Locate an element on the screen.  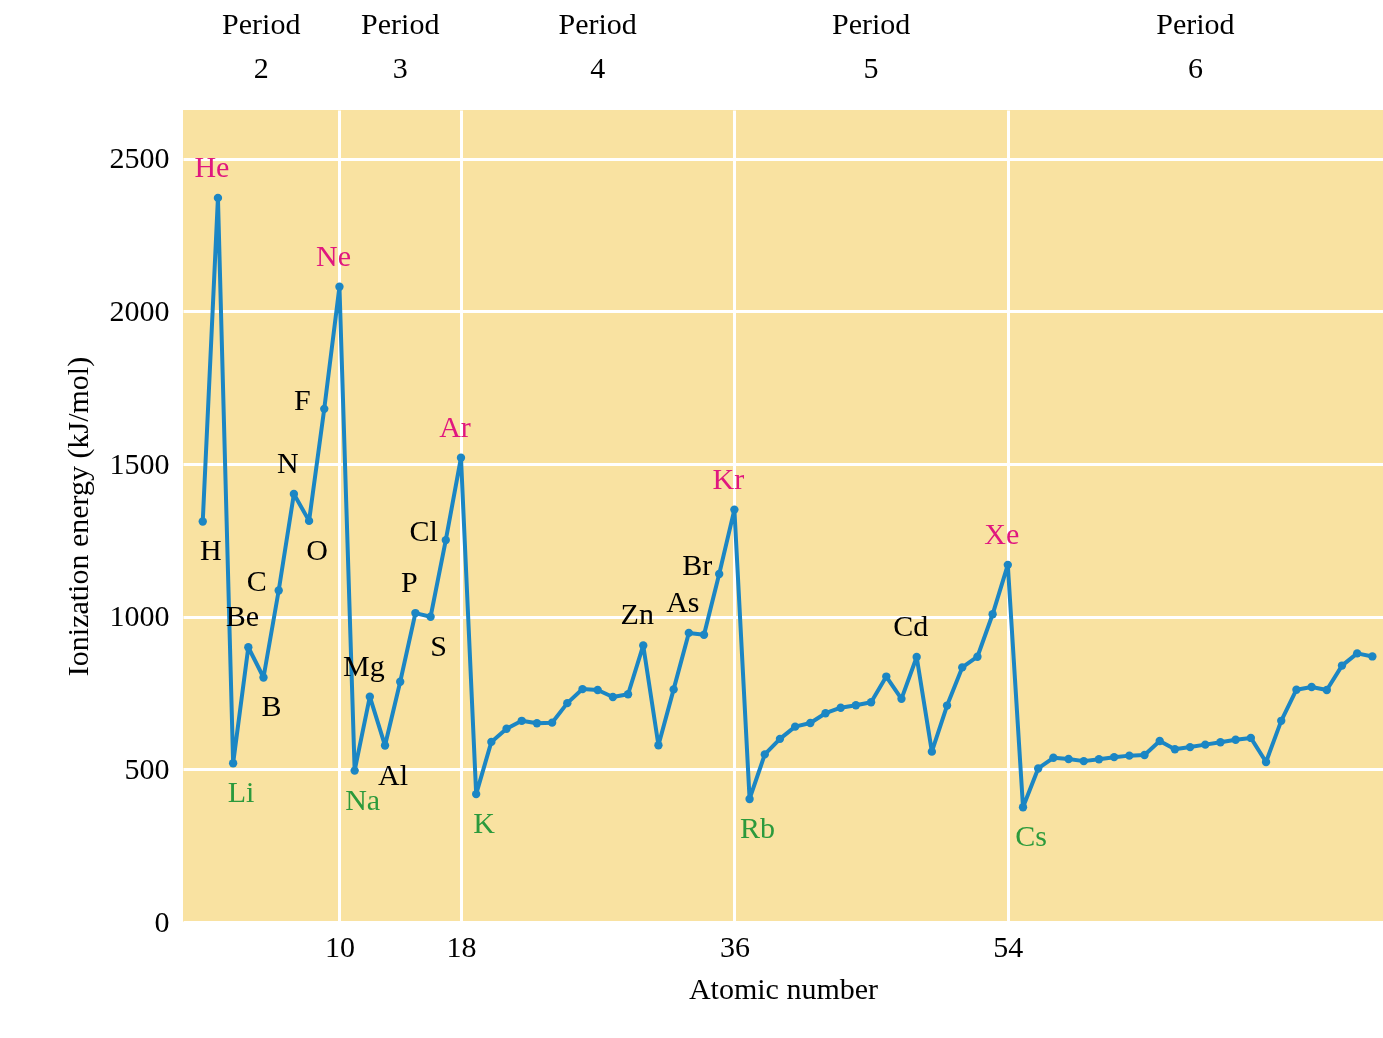
annotation: S is located at coordinates (438, 645).